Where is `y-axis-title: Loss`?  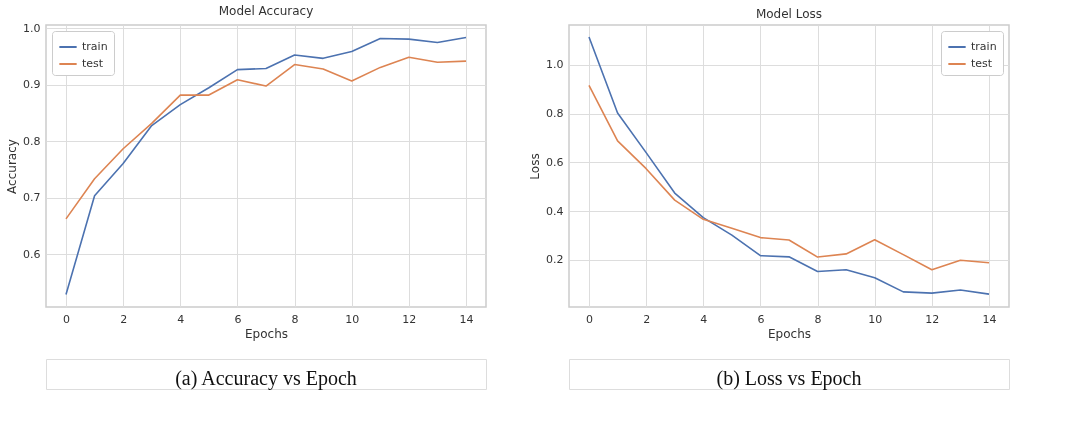 y-axis-title: Loss is located at coordinates (535, 166).